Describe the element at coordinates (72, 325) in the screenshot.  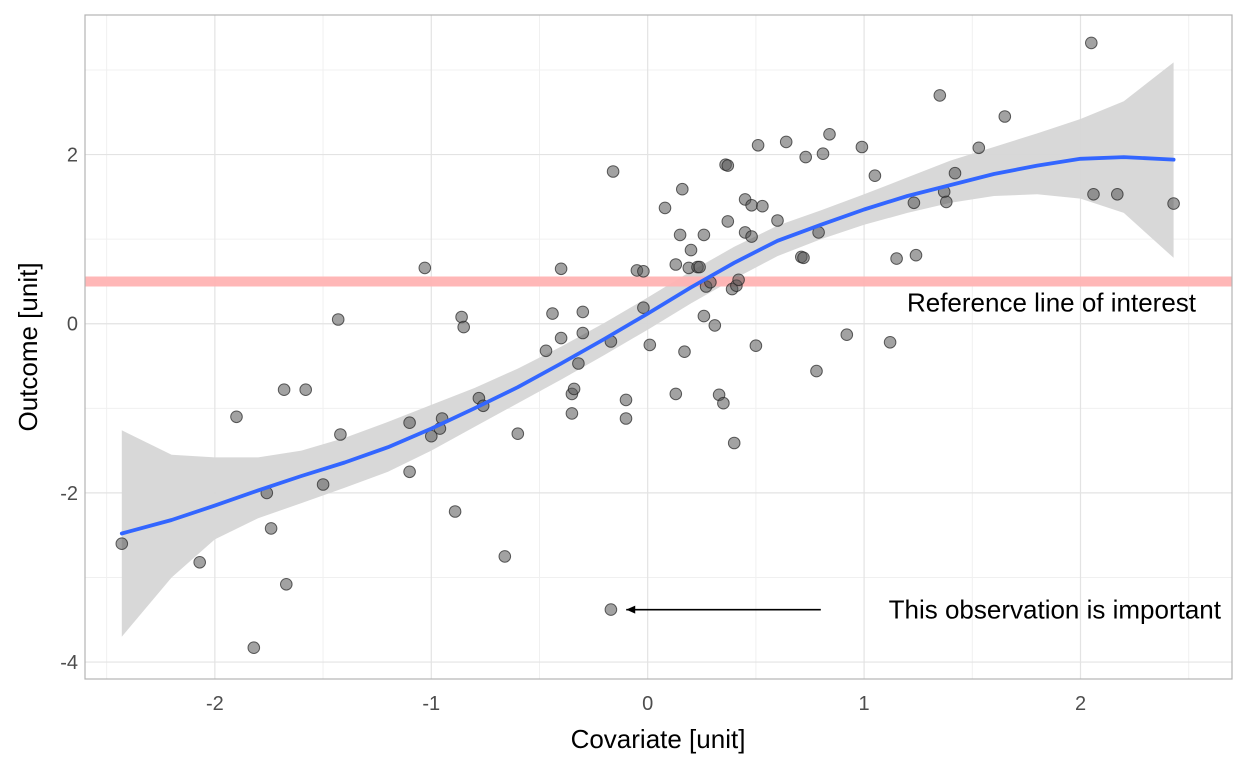
I see `y-tick-label: 0` at that location.